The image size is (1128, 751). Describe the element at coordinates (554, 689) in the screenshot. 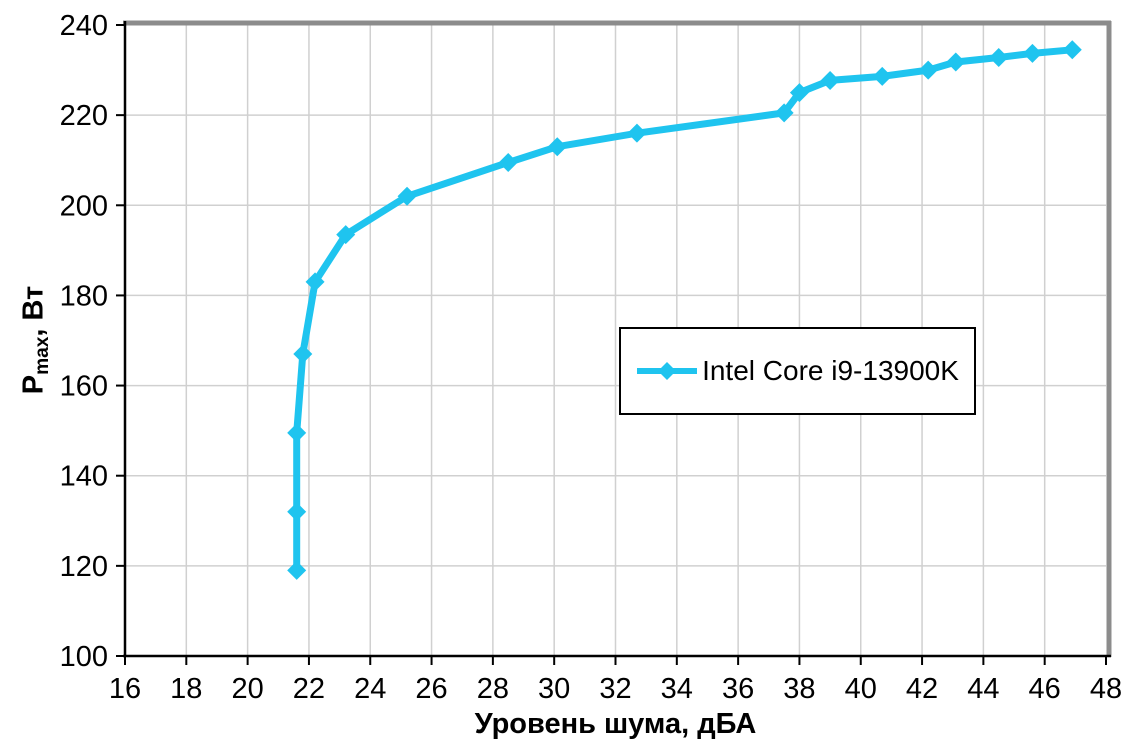

I see `x-tick-label: 30` at that location.